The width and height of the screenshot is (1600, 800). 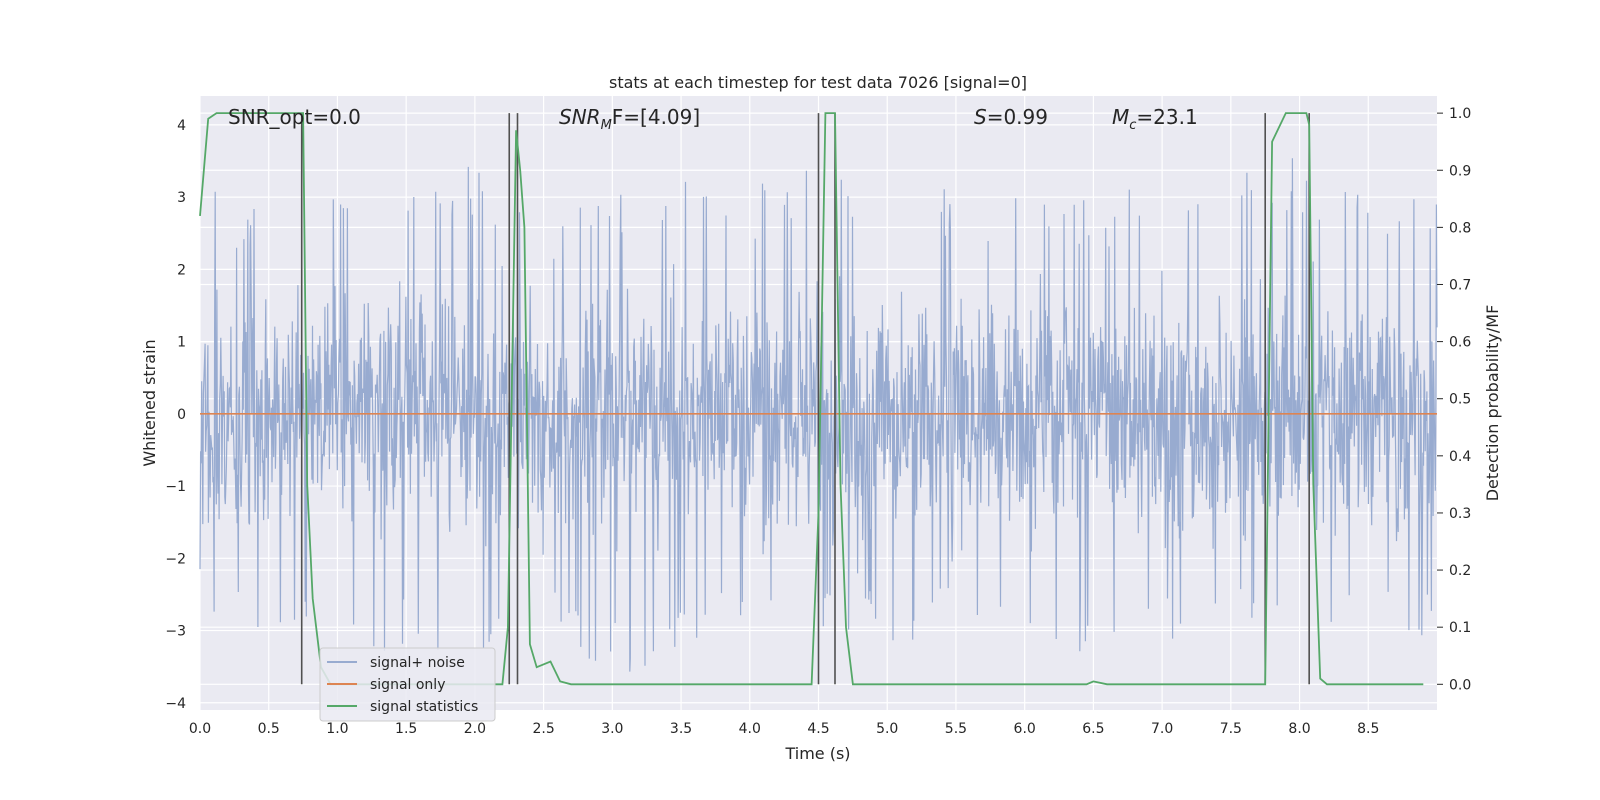 What do you see at coordinates (175, 415) in the screenshot?
I see `y-axis-ticks: 4 3 2 1 0 −1 −2 −3 −4` at bounding box center [175, 415].